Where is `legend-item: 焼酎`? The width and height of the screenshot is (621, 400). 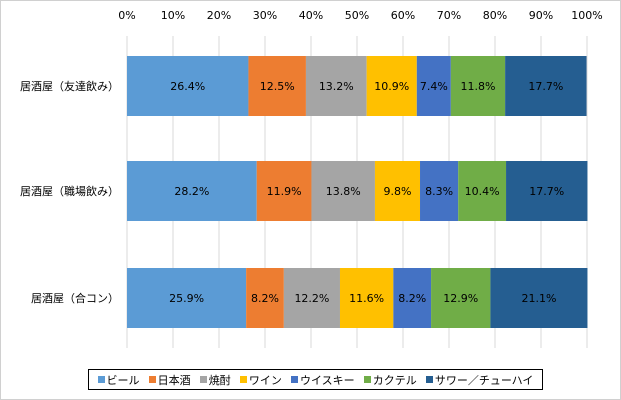
legend-item: 焼酎 is located at coordinates (215, 380).